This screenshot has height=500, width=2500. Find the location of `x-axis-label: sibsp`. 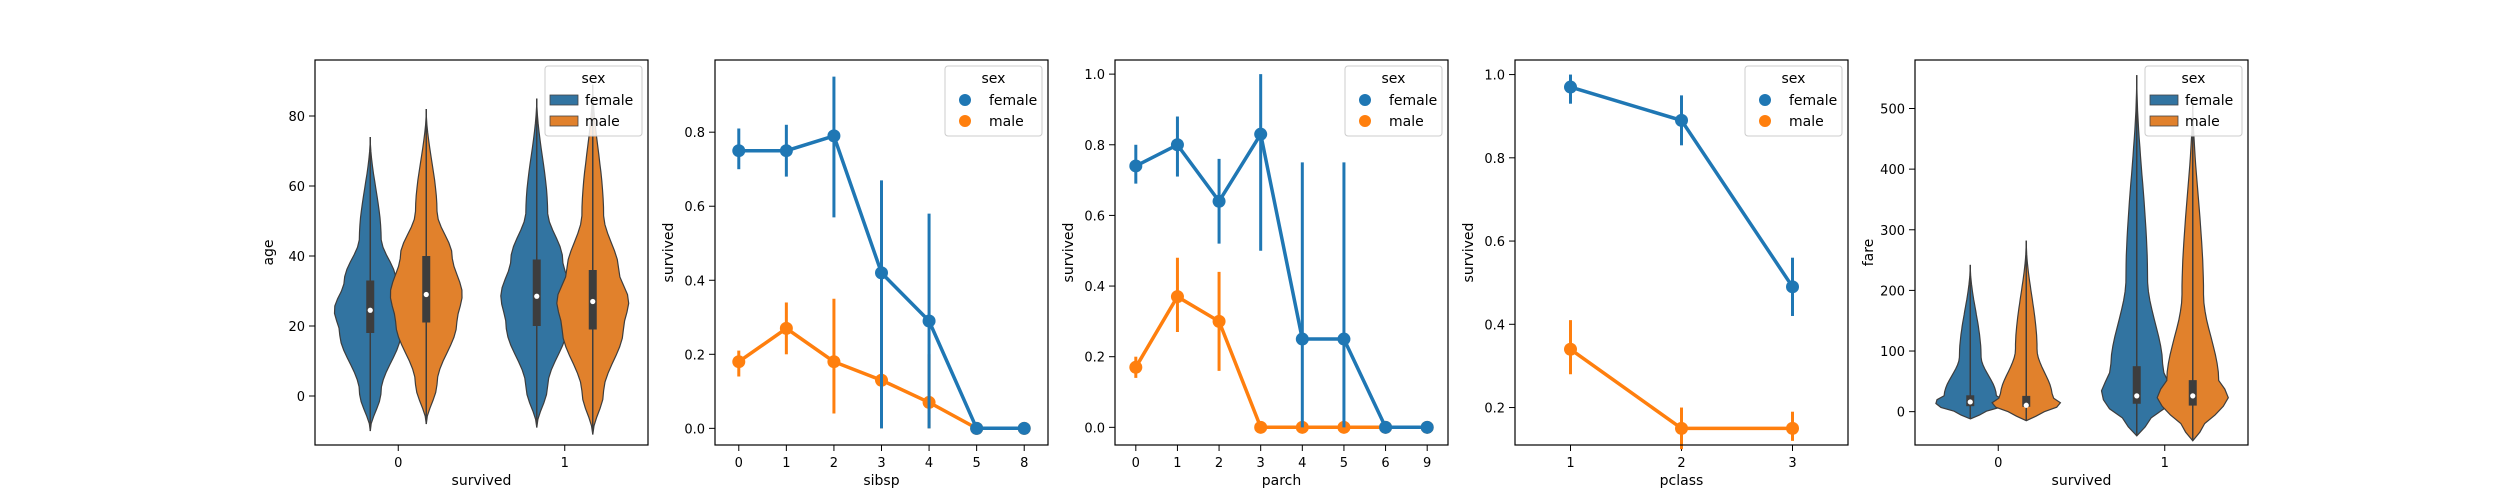

x-axis-label: sibsp is located at coordinates (881, 481).